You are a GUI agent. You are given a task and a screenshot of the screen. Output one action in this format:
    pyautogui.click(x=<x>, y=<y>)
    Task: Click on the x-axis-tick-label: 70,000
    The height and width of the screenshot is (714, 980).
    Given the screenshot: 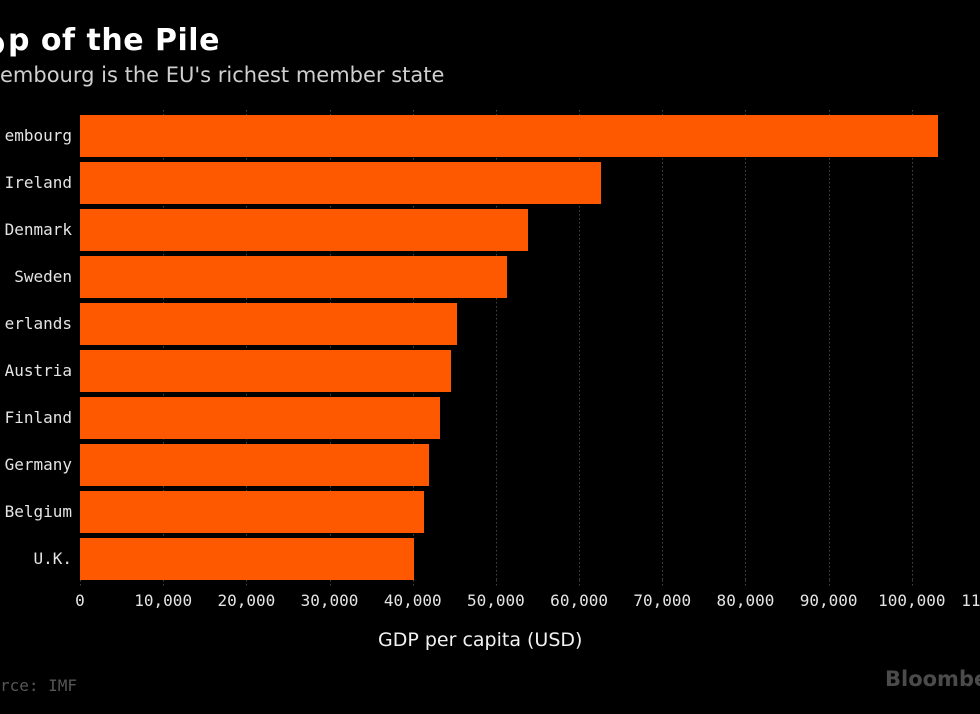 What is the action you would take?
    pyautogui.click(x=662, y=600)
    